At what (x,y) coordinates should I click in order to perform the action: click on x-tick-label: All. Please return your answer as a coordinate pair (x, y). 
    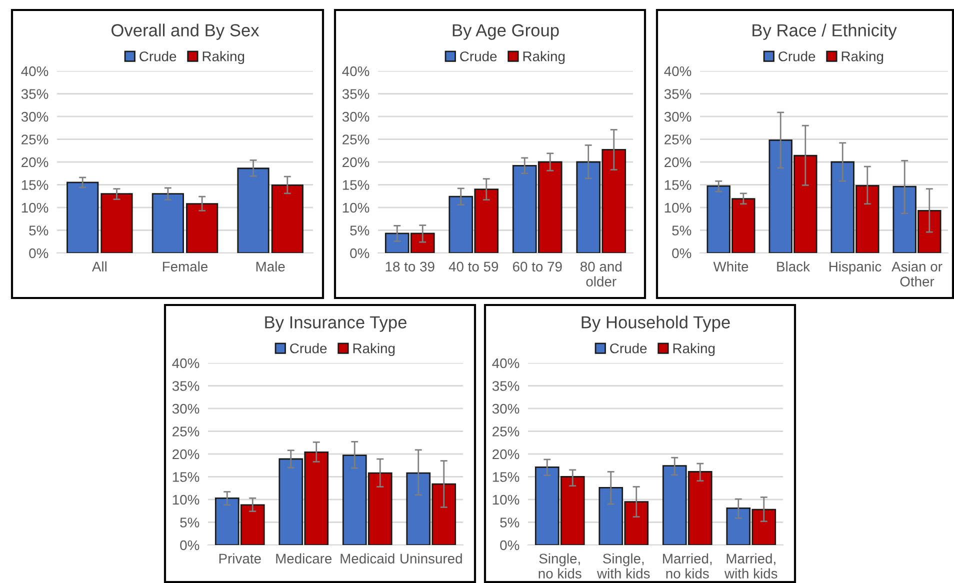
    Looking at the image, I should click on (99, 266).